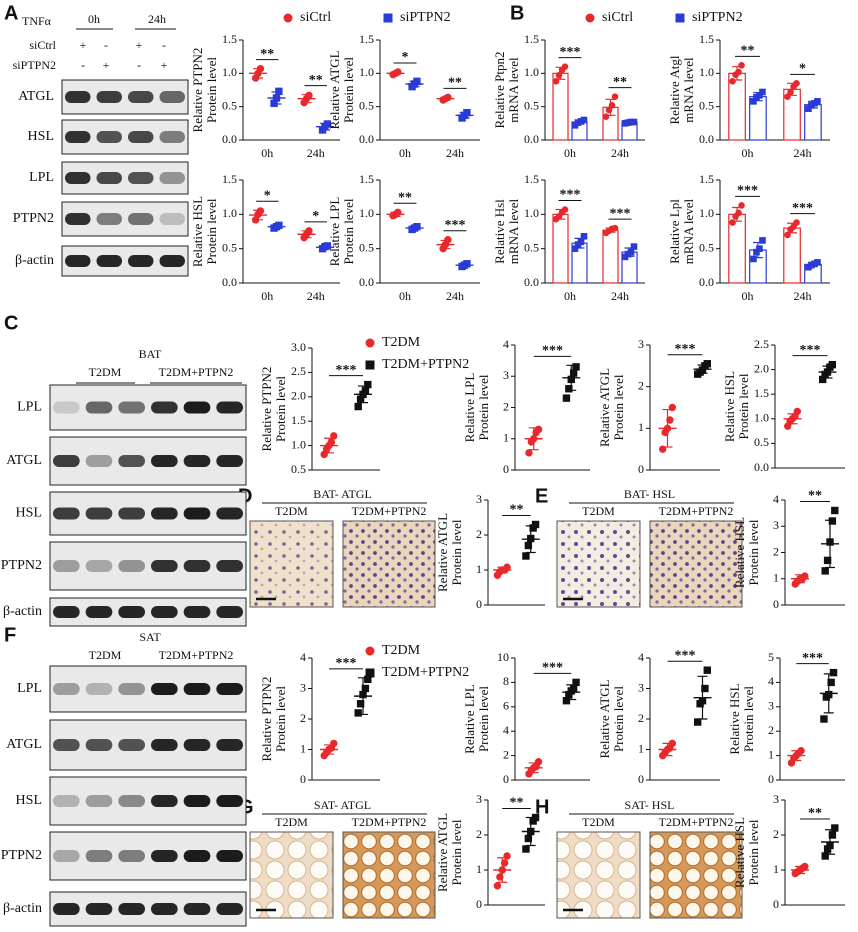 This screenshot has width=858, height=932. I want to click on y-axis-label: Relative Ptpn2, so click(499, 90).